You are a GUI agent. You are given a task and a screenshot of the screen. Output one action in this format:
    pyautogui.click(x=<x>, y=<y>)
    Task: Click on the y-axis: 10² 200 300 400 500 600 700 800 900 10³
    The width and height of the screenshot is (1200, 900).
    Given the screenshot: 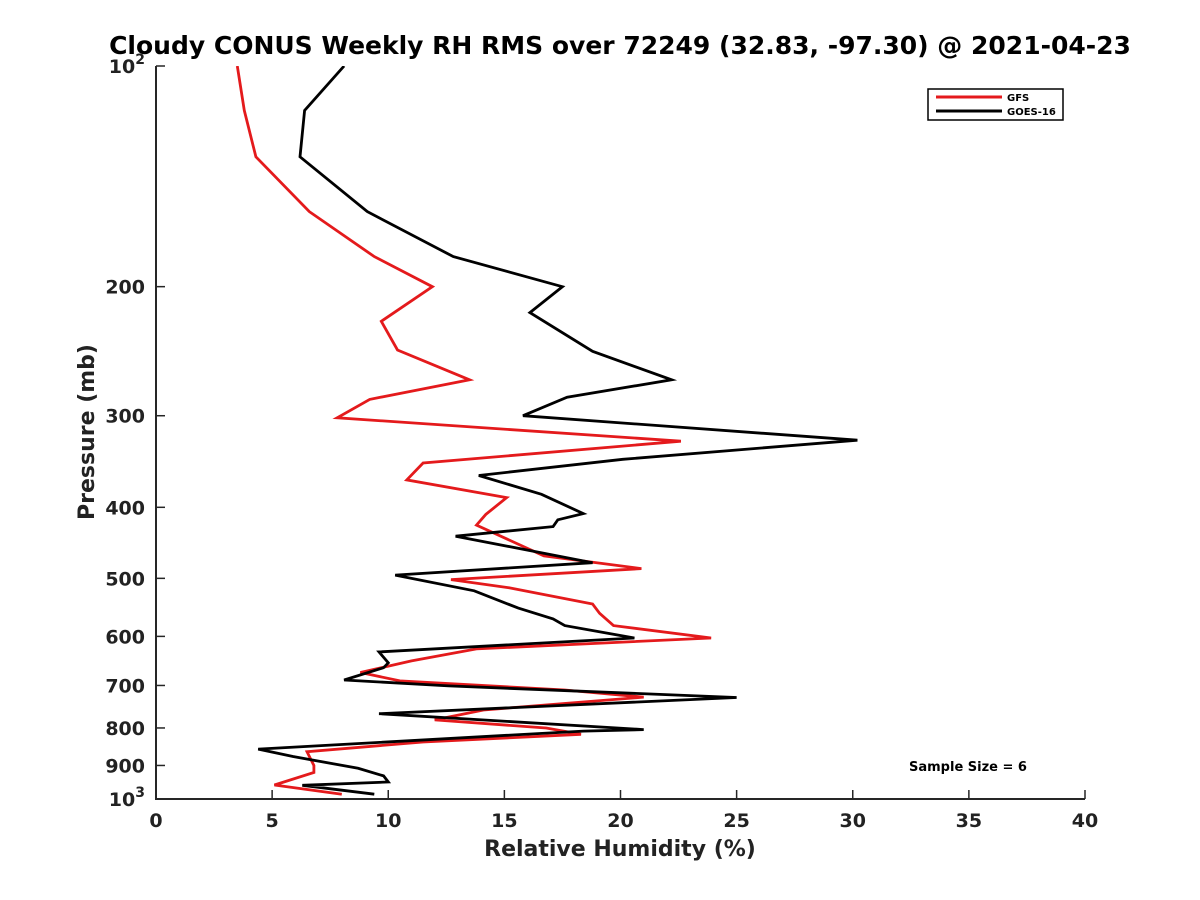 What is the action you would take?
    pyautogui.click(x=135, y=431)
    